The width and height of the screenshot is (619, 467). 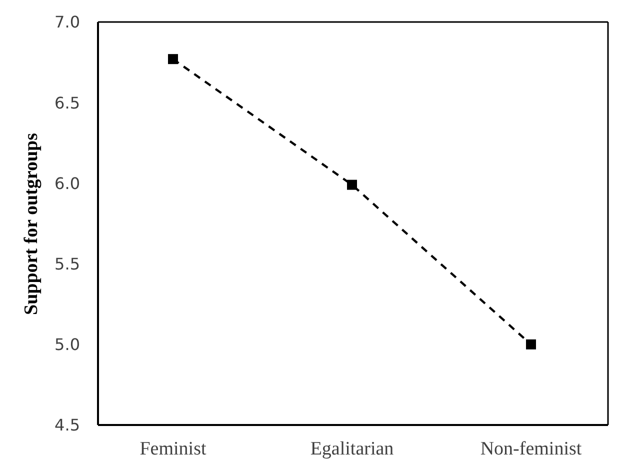 What do you see at coordinates (67, 344) in the screenshot?
I see `y-tick-label: 5.0` at bounding box center [67, 344].